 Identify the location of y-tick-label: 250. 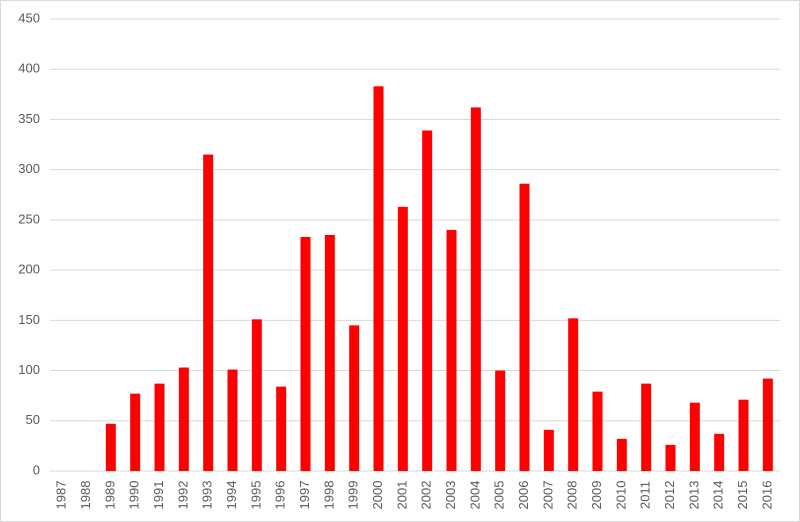
(29, 218).